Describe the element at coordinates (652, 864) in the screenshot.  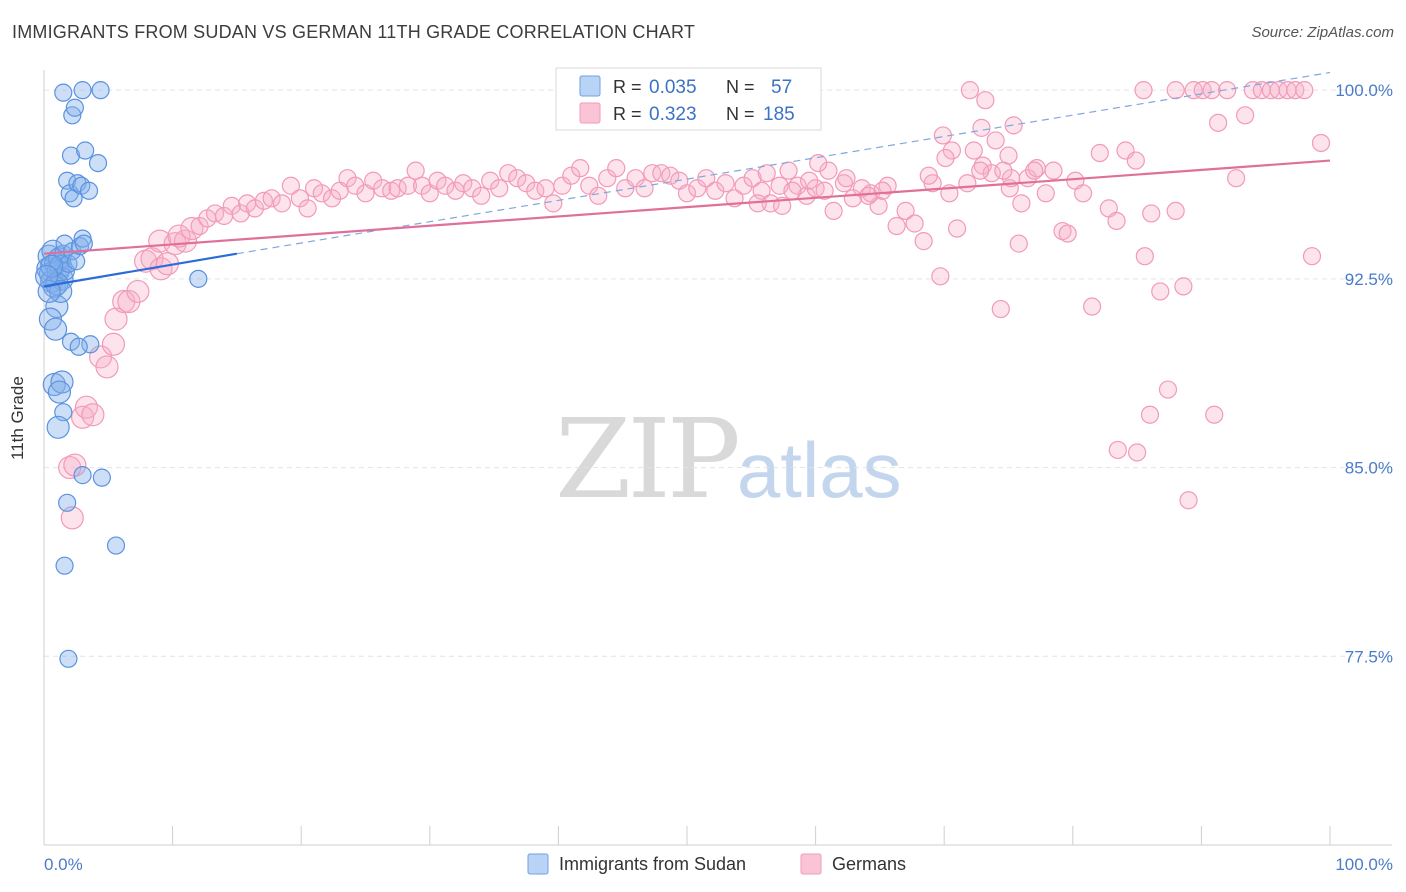
I see `legend-label-sudan: Immigrants from Sudan` at that location.